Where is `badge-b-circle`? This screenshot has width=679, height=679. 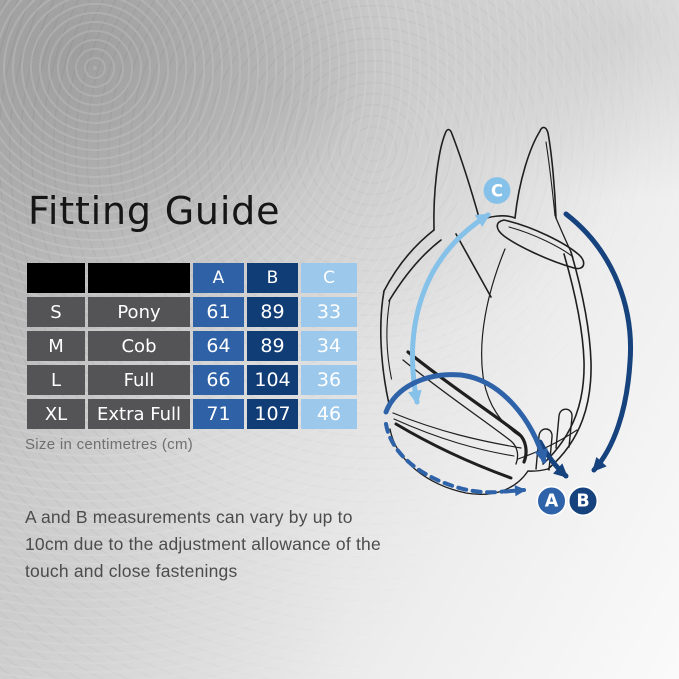 badge-b-circle is located at coordinates (583, 501).